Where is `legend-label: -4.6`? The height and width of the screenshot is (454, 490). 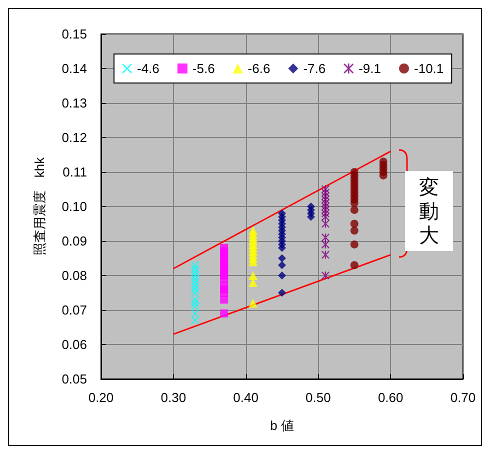
legend-label: -4.6 is located at coordinates (148, 68).